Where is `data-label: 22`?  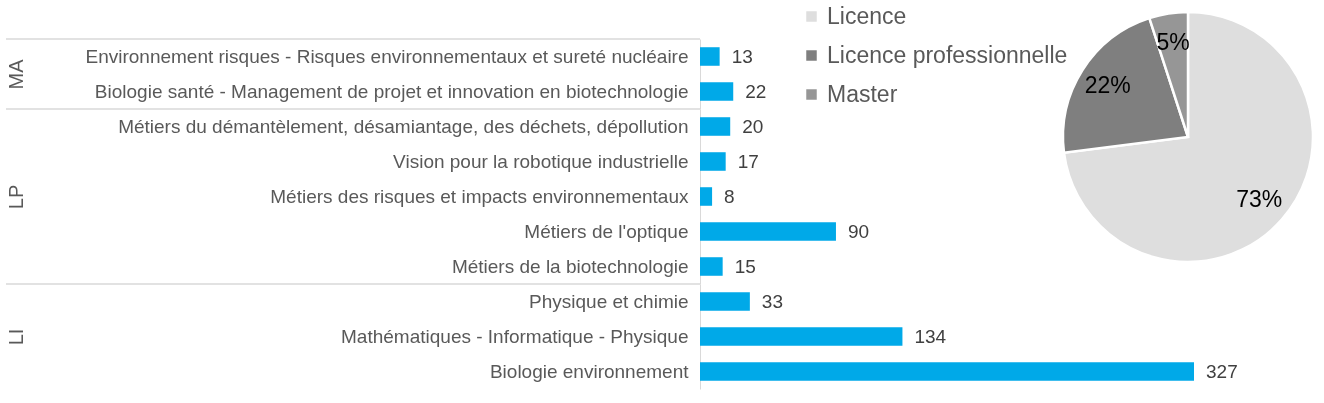
data-label: 22 is located at coordinates (756, 91).